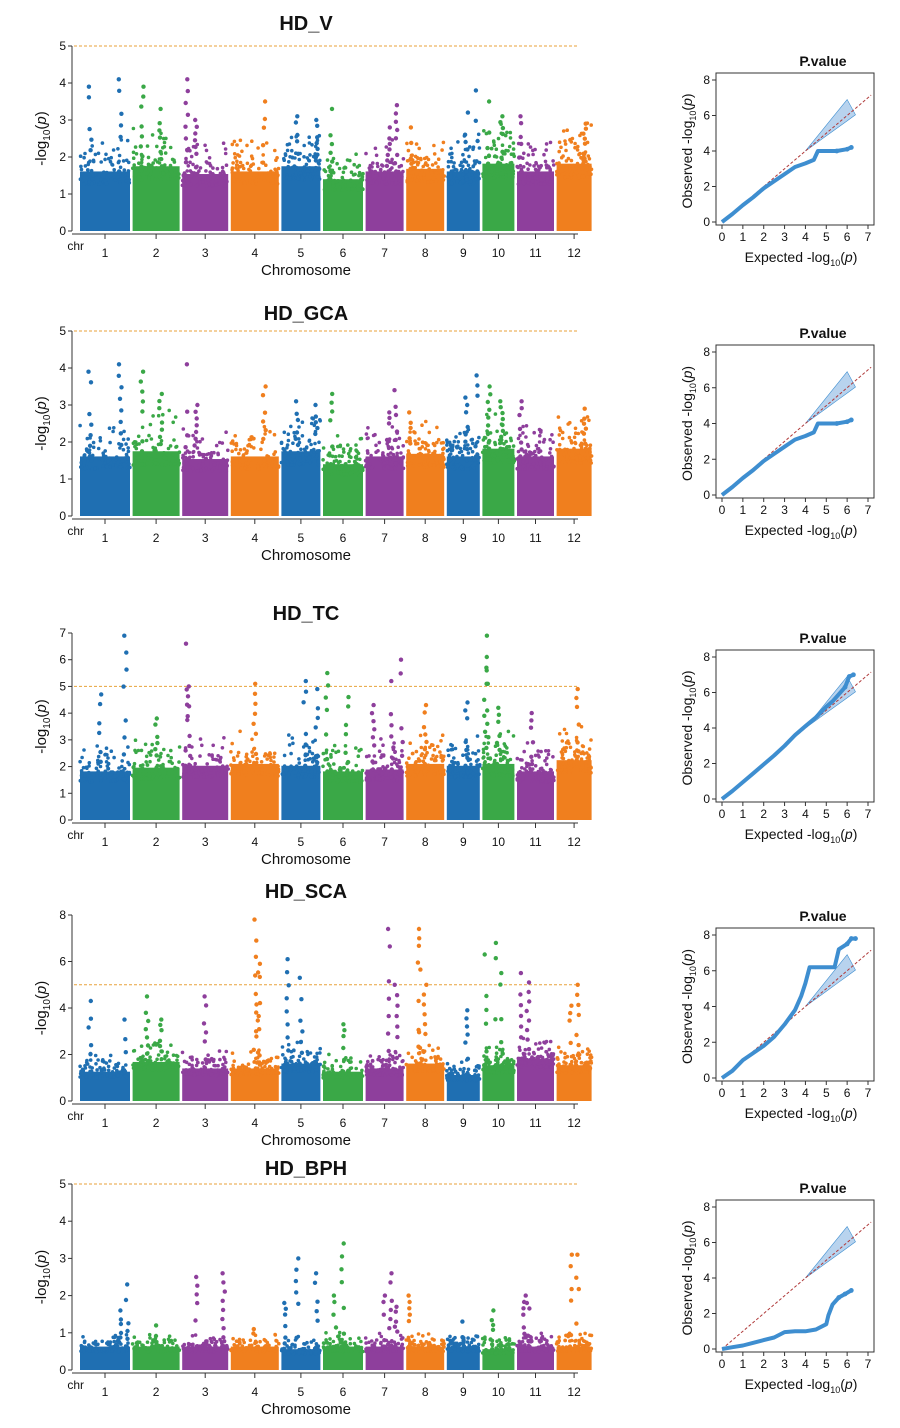 This screenshot has height=1428, width=900. Describe the element at coordinates (463, 1054) in the screenshot. I see `chromosome-9-points` at that location.